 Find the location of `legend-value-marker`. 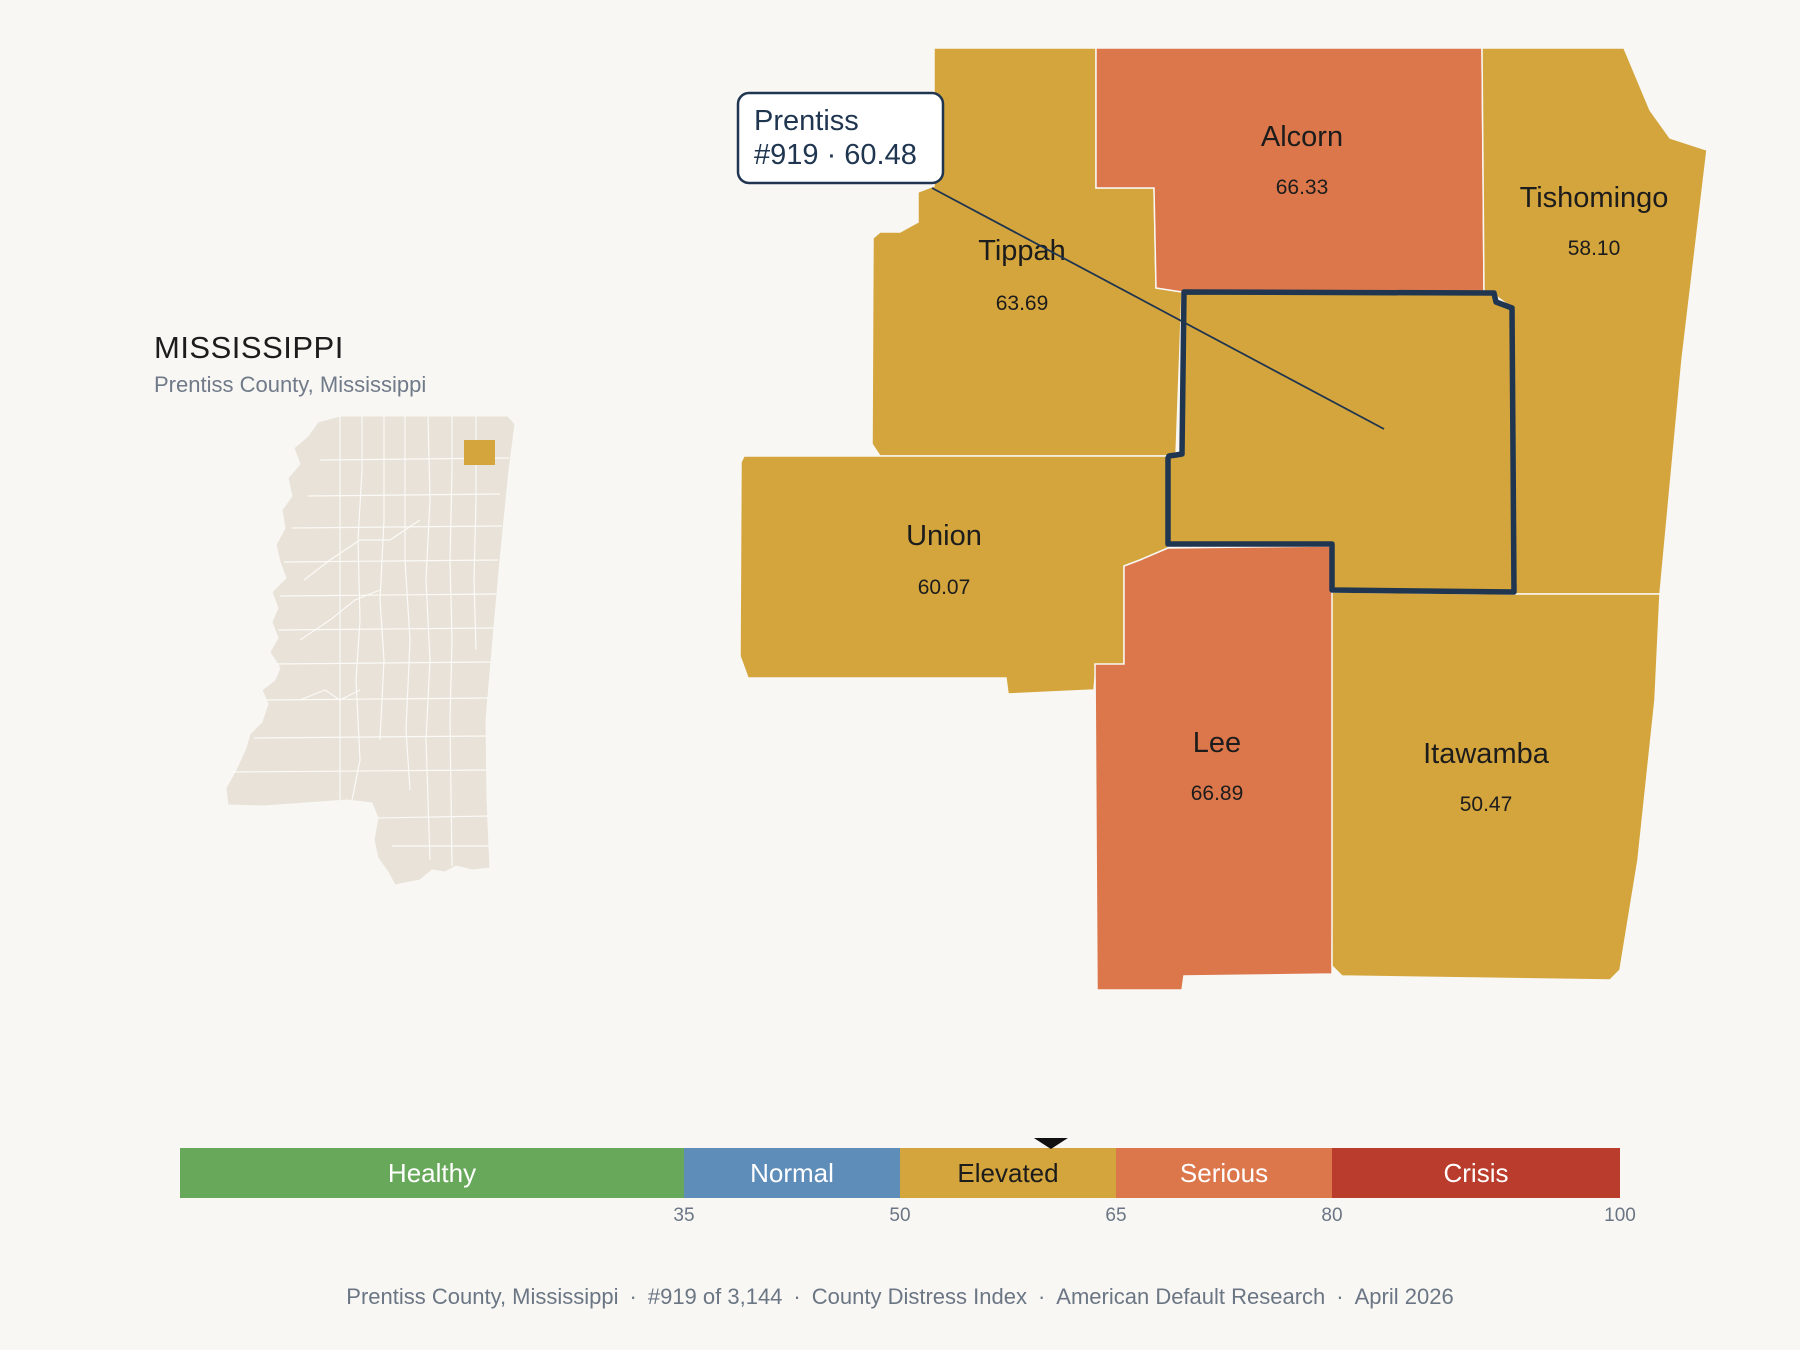

legend-value-marker is located at coordinates (1050, 1143).